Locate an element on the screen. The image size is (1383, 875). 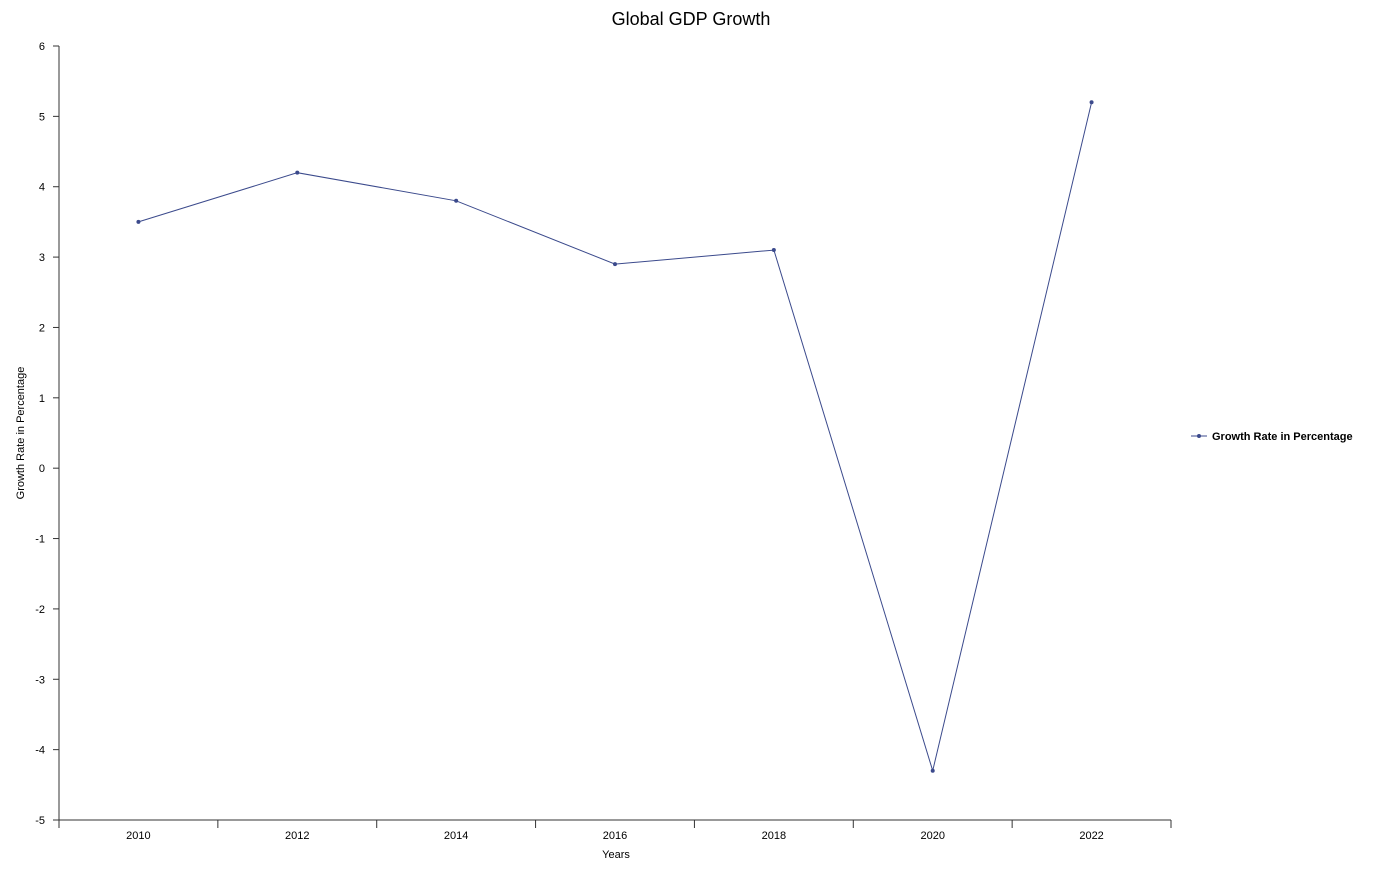
y-tick-label: 2 is located at coordinates (42, 328).